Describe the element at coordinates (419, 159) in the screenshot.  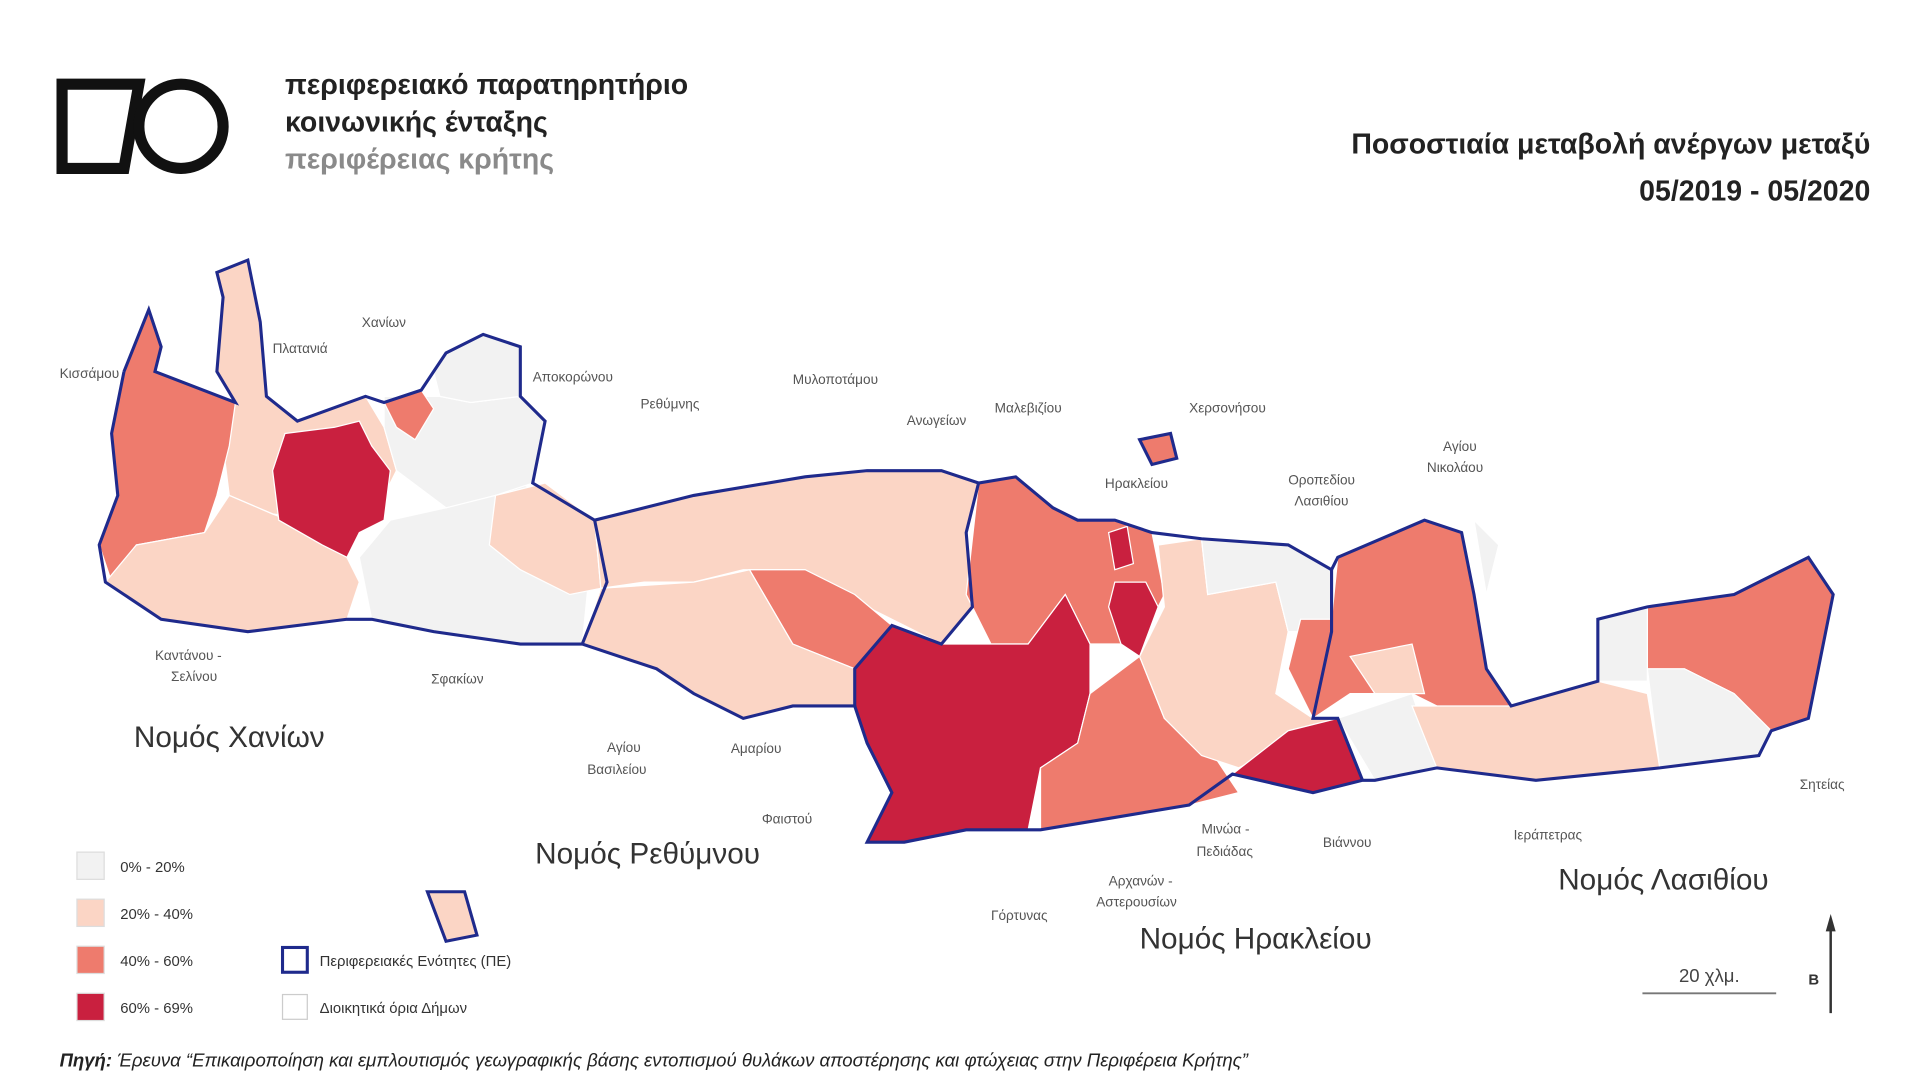
I see `org-line: περιφέρειας κρήτης` at that location.